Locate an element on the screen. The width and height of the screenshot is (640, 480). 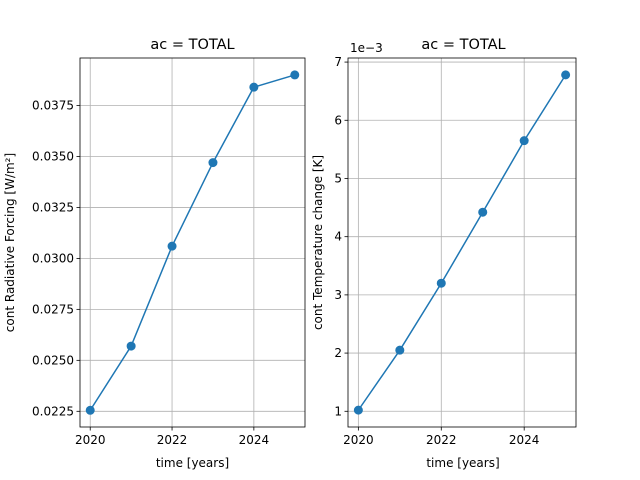
subplot-2-x-ticks: 2020 2022 2024 is located at coordinates (441, 437).